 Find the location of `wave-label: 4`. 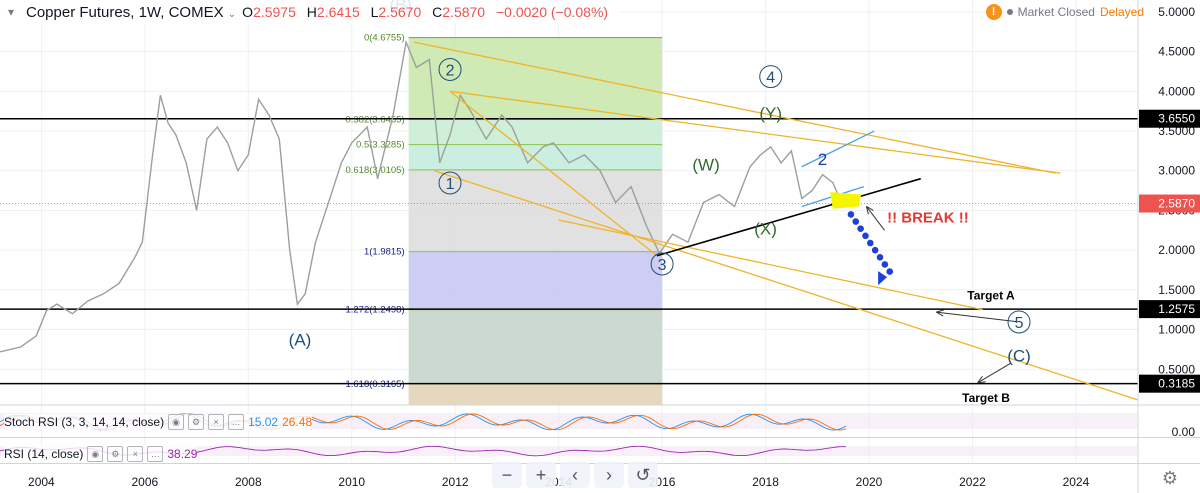

wave-label: 4 is located at coordinates (770, 78).